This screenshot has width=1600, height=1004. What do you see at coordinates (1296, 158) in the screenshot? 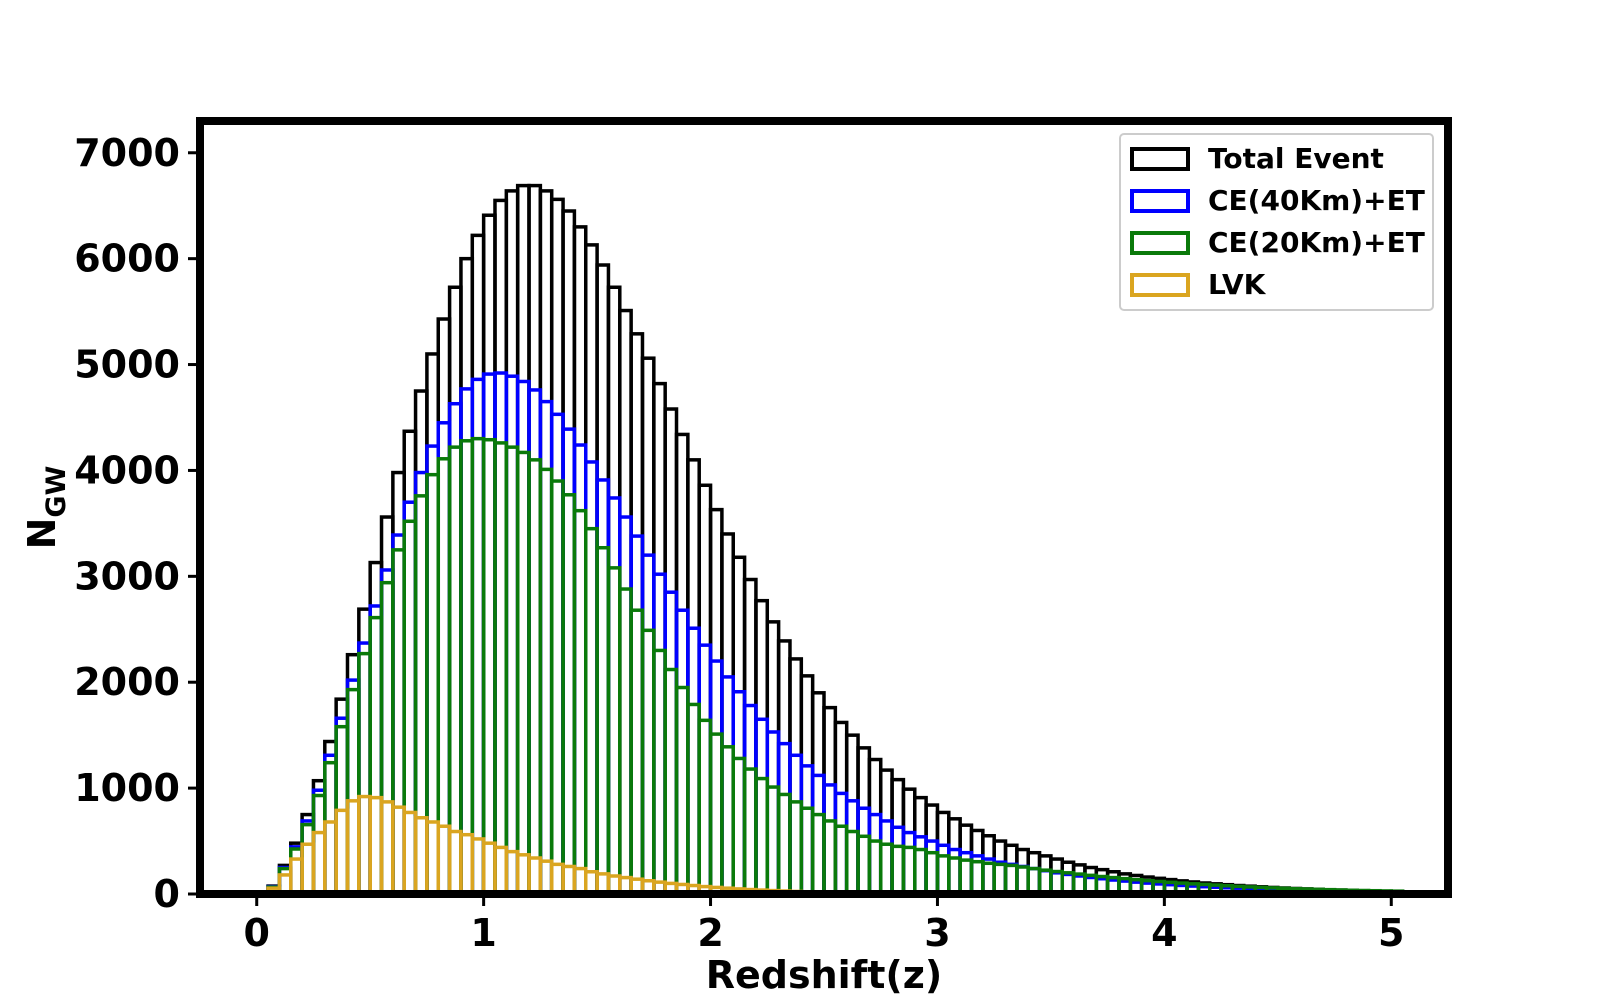
I see `legend-label: Total Event` at bounding box center [1296, 158].